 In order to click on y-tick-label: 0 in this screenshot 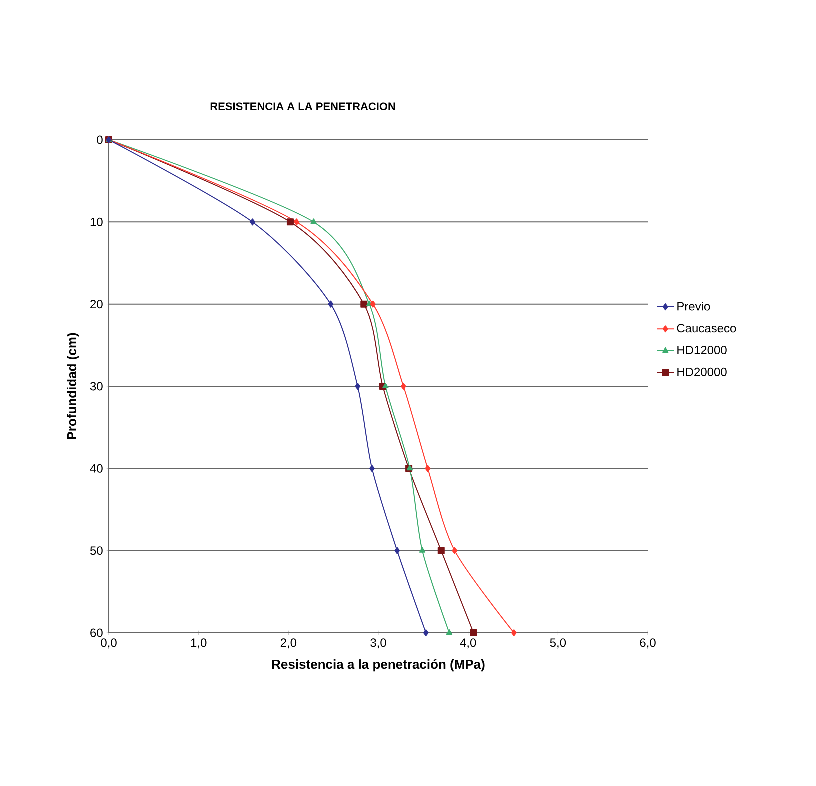, I will do `click(100, 140)`.